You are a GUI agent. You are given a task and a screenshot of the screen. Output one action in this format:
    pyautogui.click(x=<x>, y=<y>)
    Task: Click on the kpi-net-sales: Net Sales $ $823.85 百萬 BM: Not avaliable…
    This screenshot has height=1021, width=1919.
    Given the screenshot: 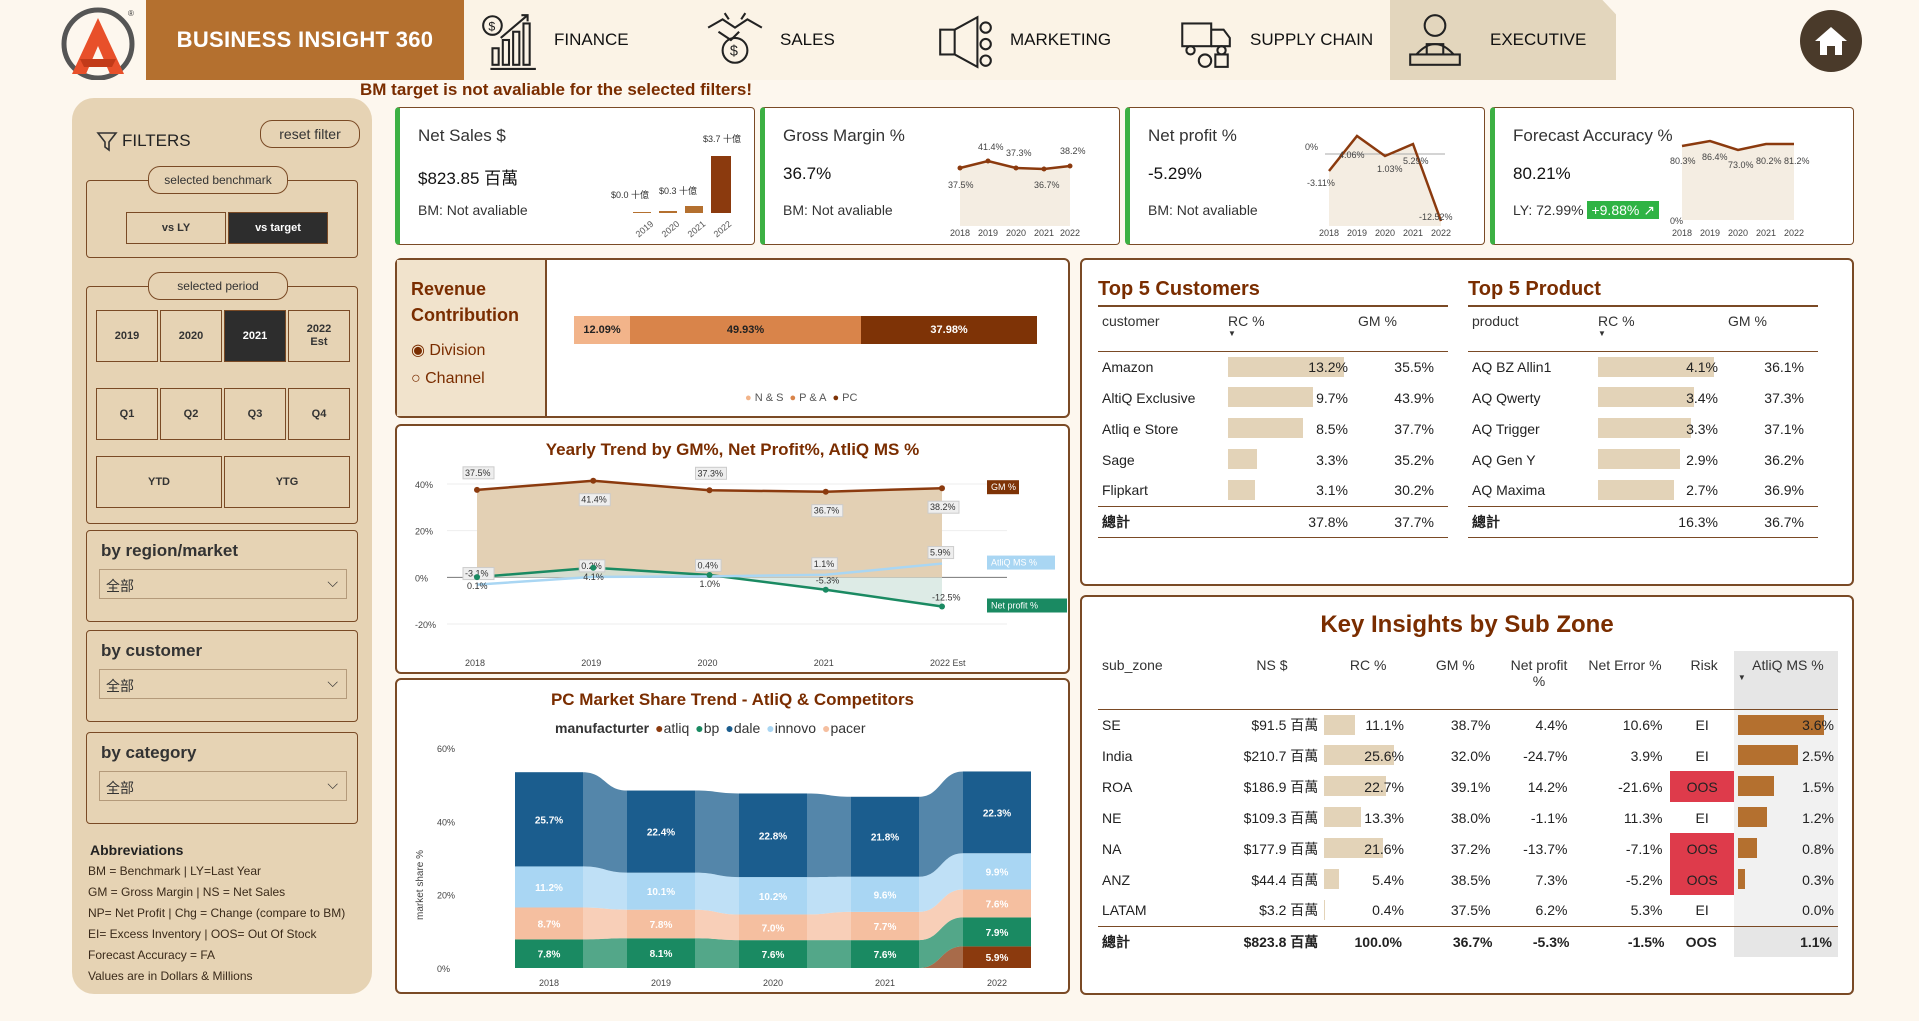 What is the action you would take?
    pyautogui.click(x=575, y=176)
    